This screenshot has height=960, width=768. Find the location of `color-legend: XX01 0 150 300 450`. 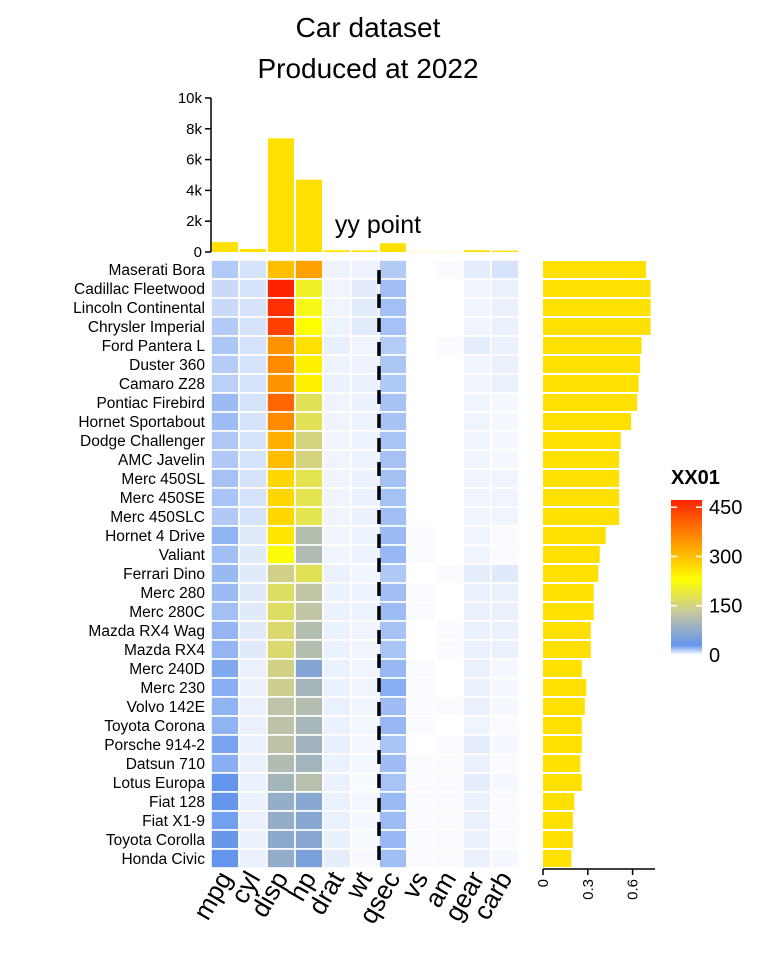

color-legend: XX01 0 150 300 450 is located at coordinates (706, 567).